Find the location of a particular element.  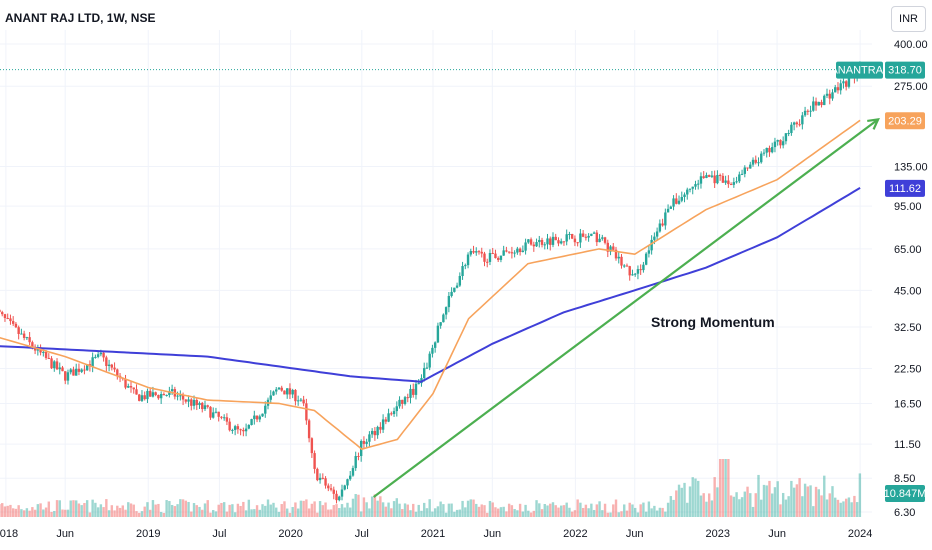

annotation-strong-momentum: Strong Momentum is located at coordinates (713, 322).